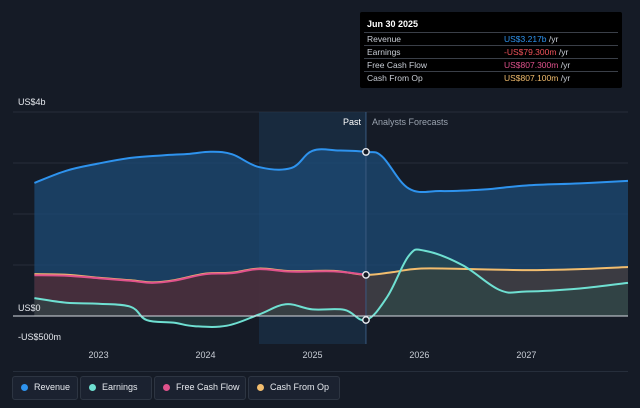 The width and height of the screenshot is (640, 408). Describe the element at coordinates (525, 39) in the screenshot. I see `tooltip-number: US$3.217b` at that location.